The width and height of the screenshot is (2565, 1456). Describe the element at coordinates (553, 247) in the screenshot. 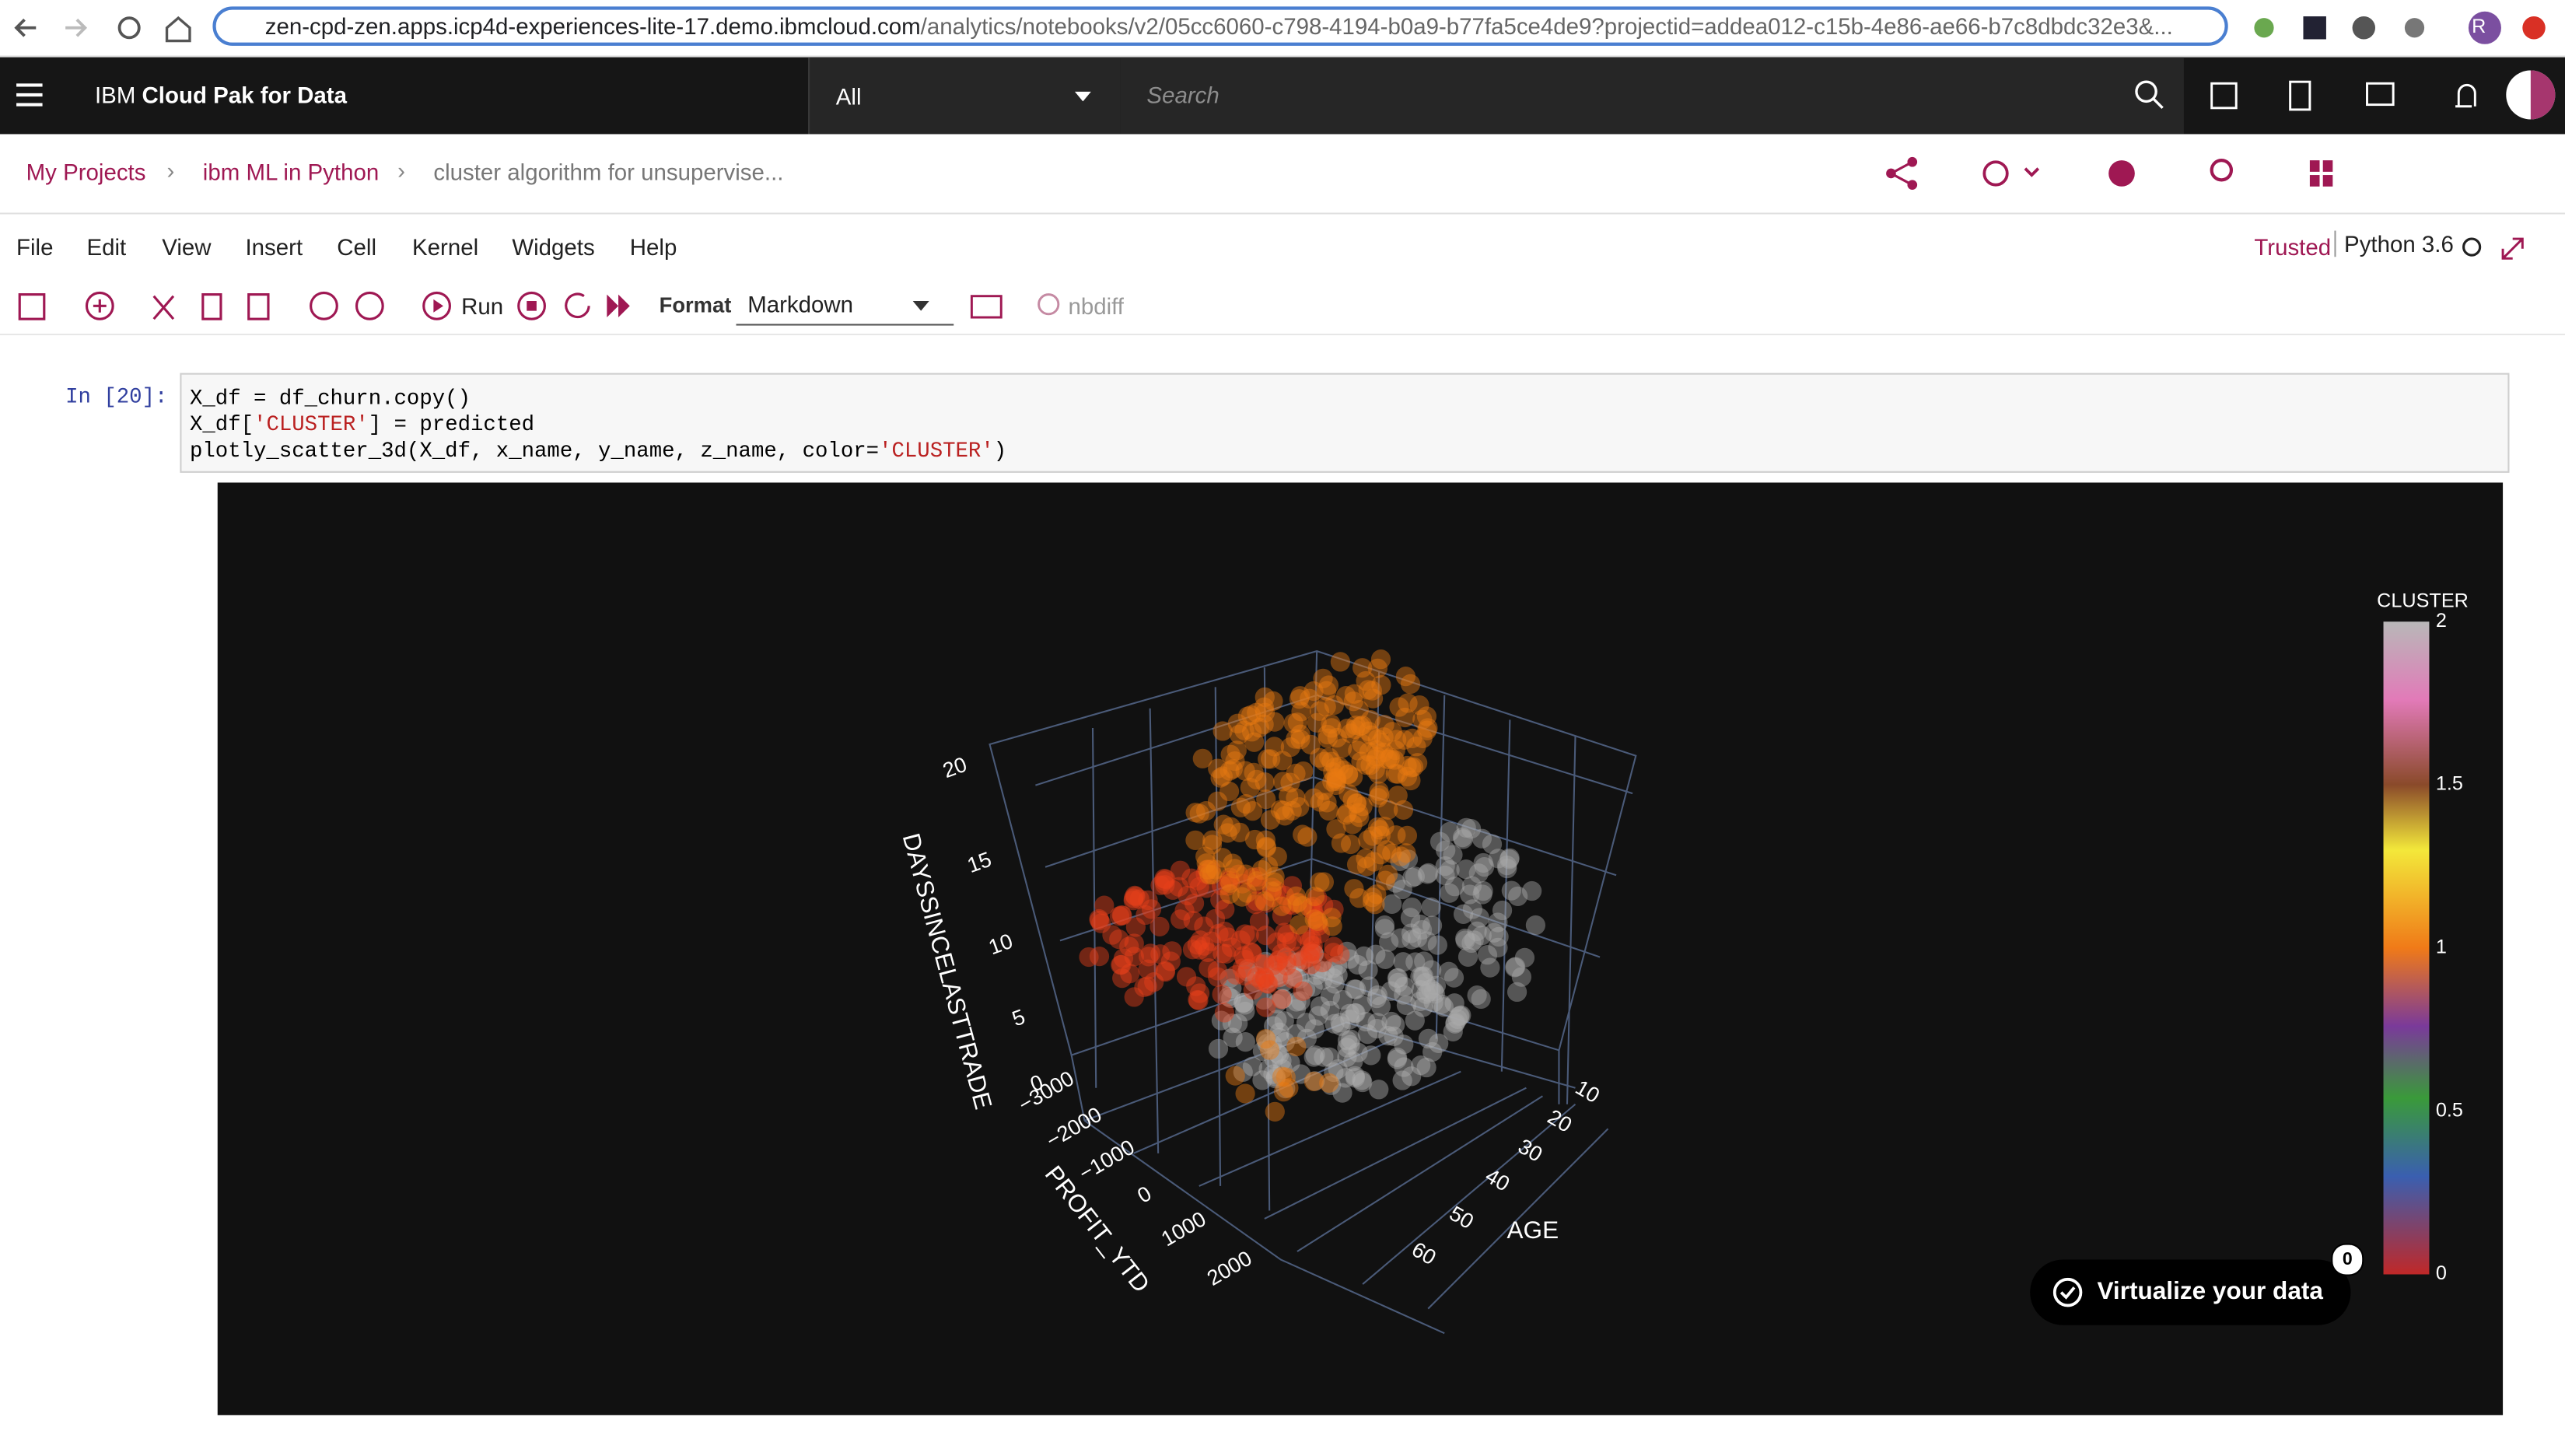

I see `menu-item: Widgets` at that location.